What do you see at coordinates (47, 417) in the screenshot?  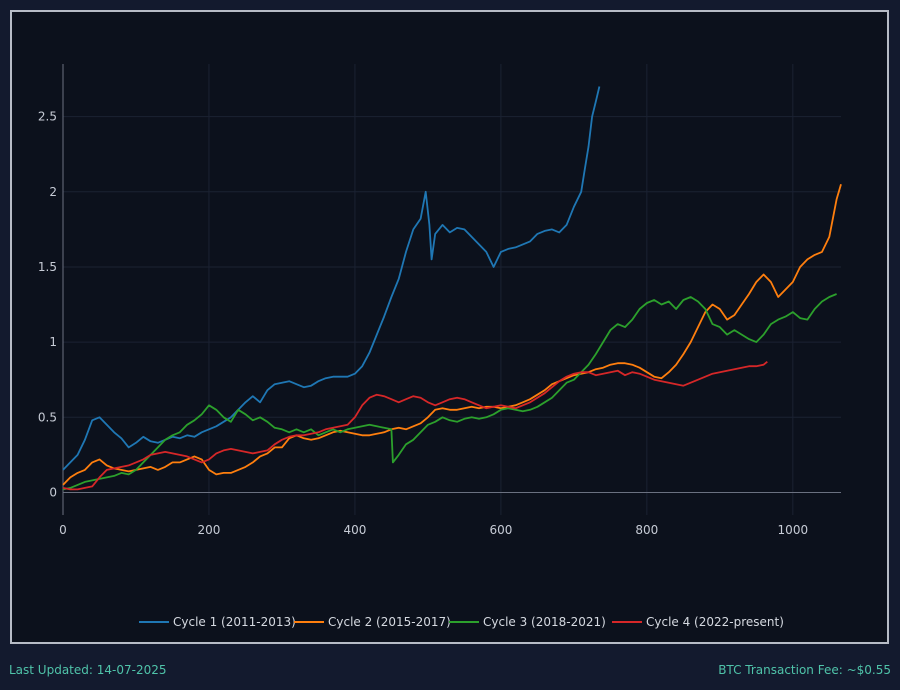 I see `y-tick-label: 0.5` at bounding box center [47, 417].